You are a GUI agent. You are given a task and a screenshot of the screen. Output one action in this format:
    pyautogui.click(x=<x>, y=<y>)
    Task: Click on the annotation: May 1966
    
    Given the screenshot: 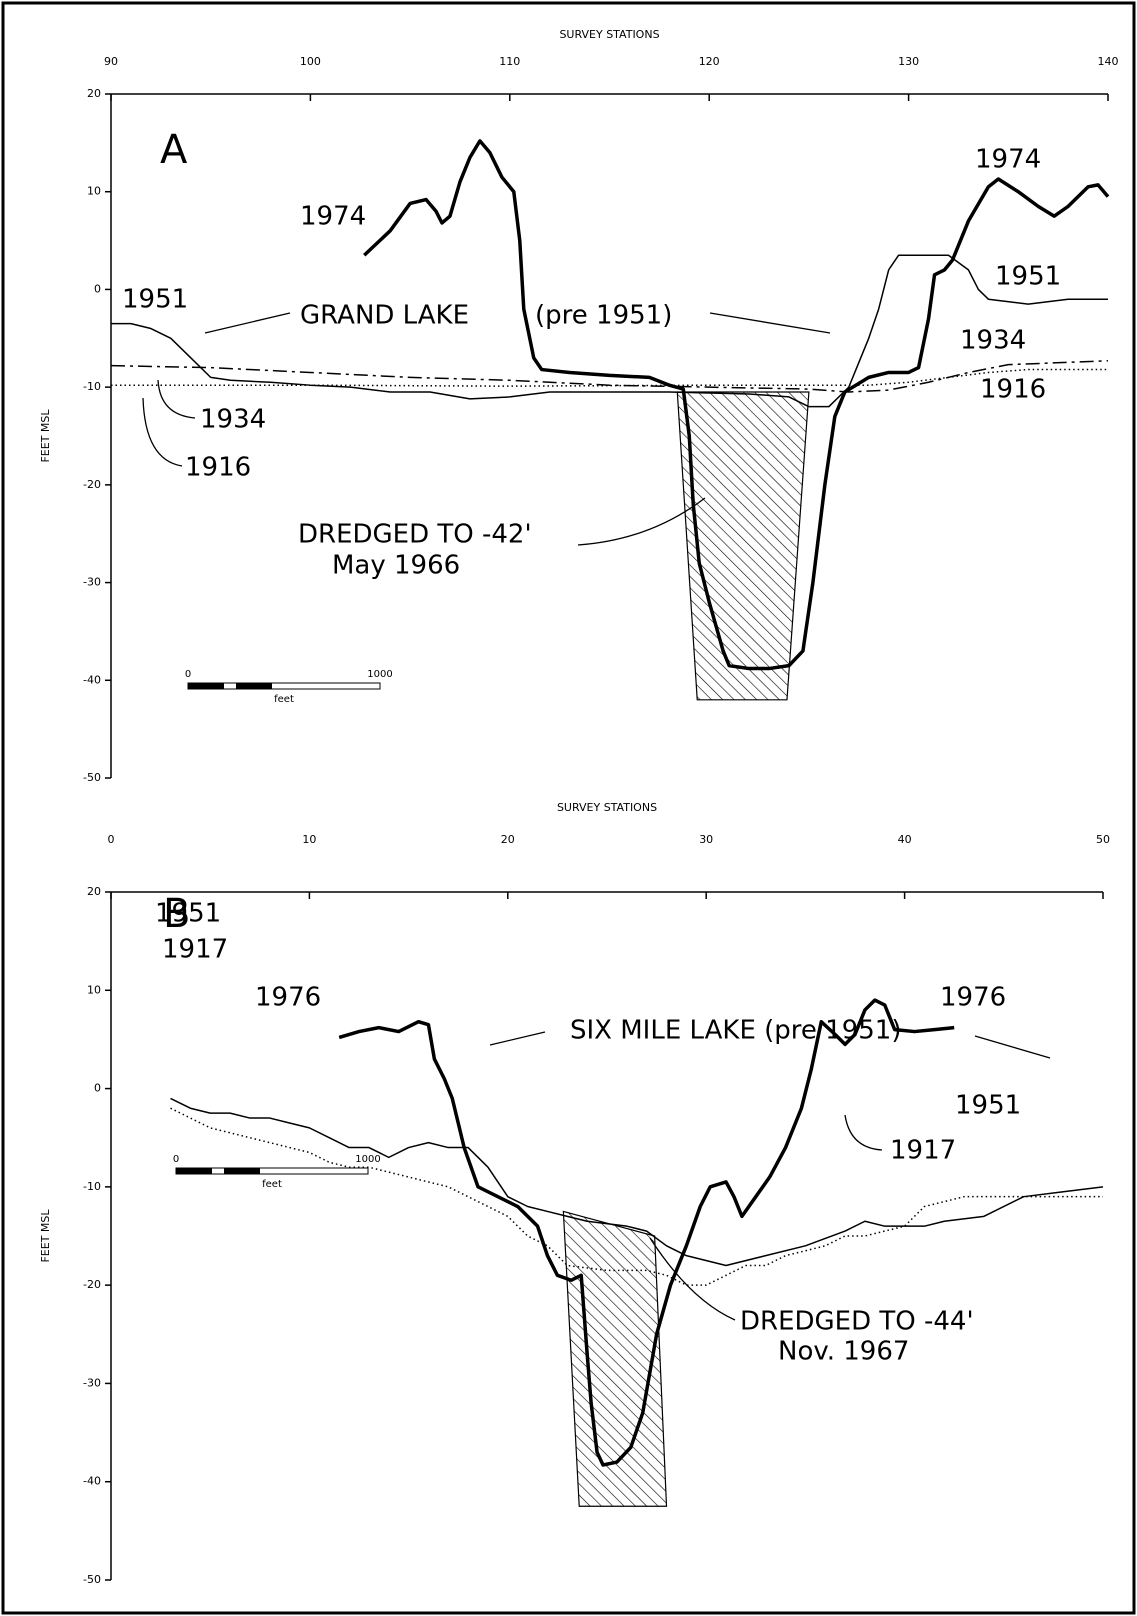 What is the action you would take?
    pyautogui.click(x=396, y=566)
    